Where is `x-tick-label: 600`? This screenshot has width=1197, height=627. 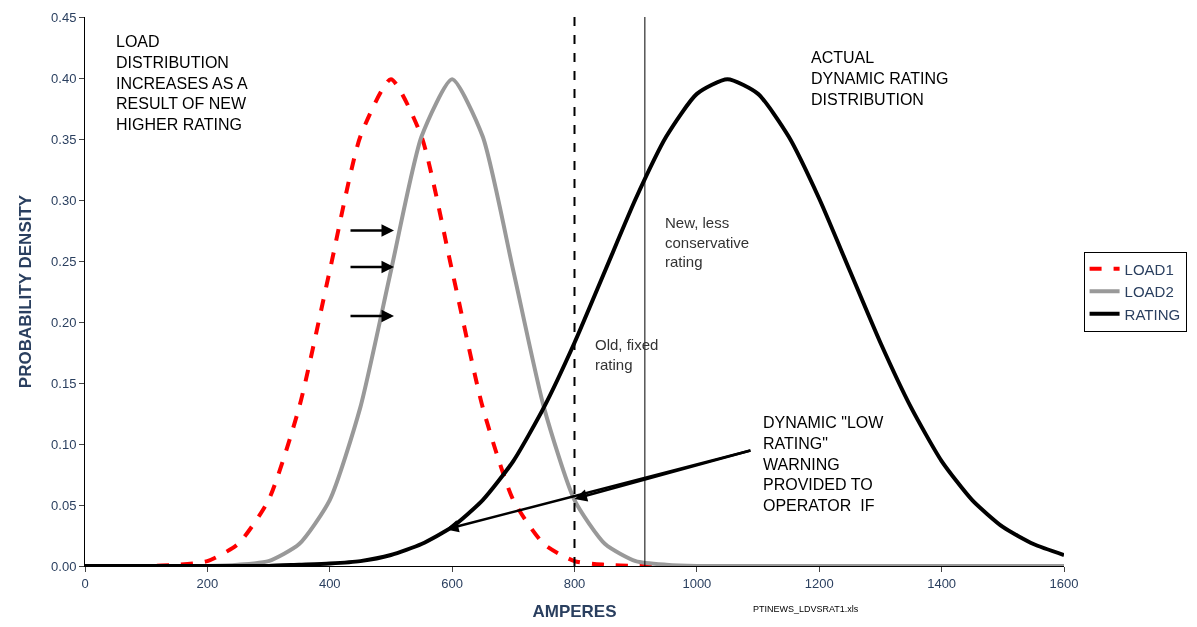
x-tick-label: 600 is located at coordinates (452, 583).